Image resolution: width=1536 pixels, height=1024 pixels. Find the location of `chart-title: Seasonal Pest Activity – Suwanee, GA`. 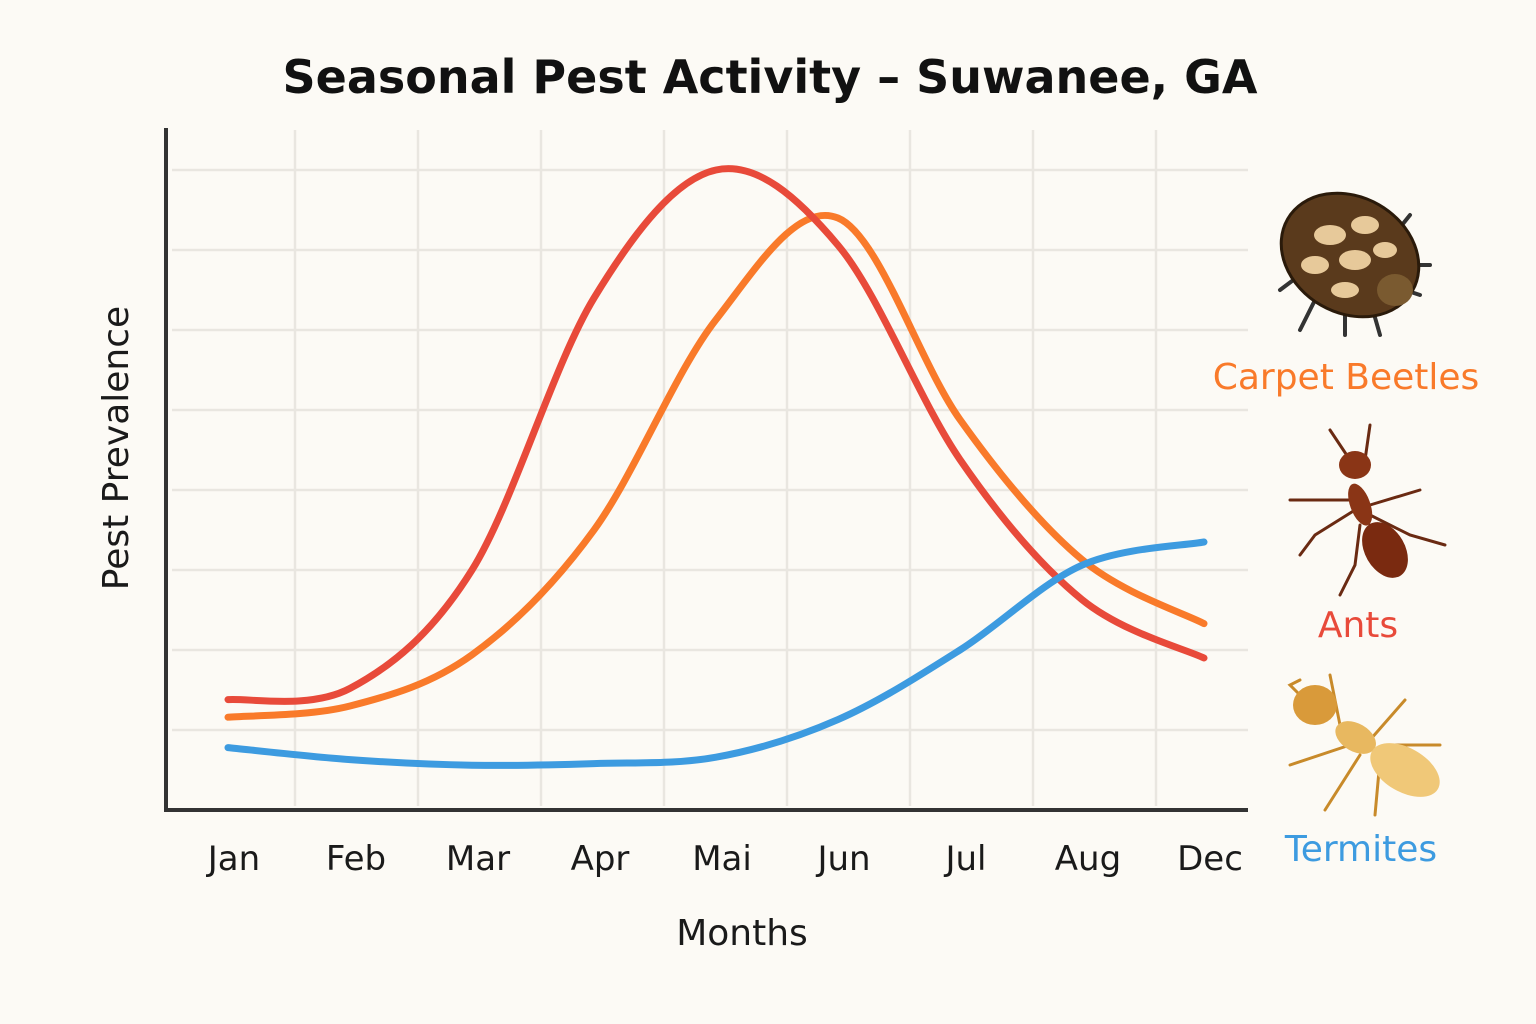

chart-title: Seasonal Pest Activity – Suwanee, GA is located at coordinates (769, 77).